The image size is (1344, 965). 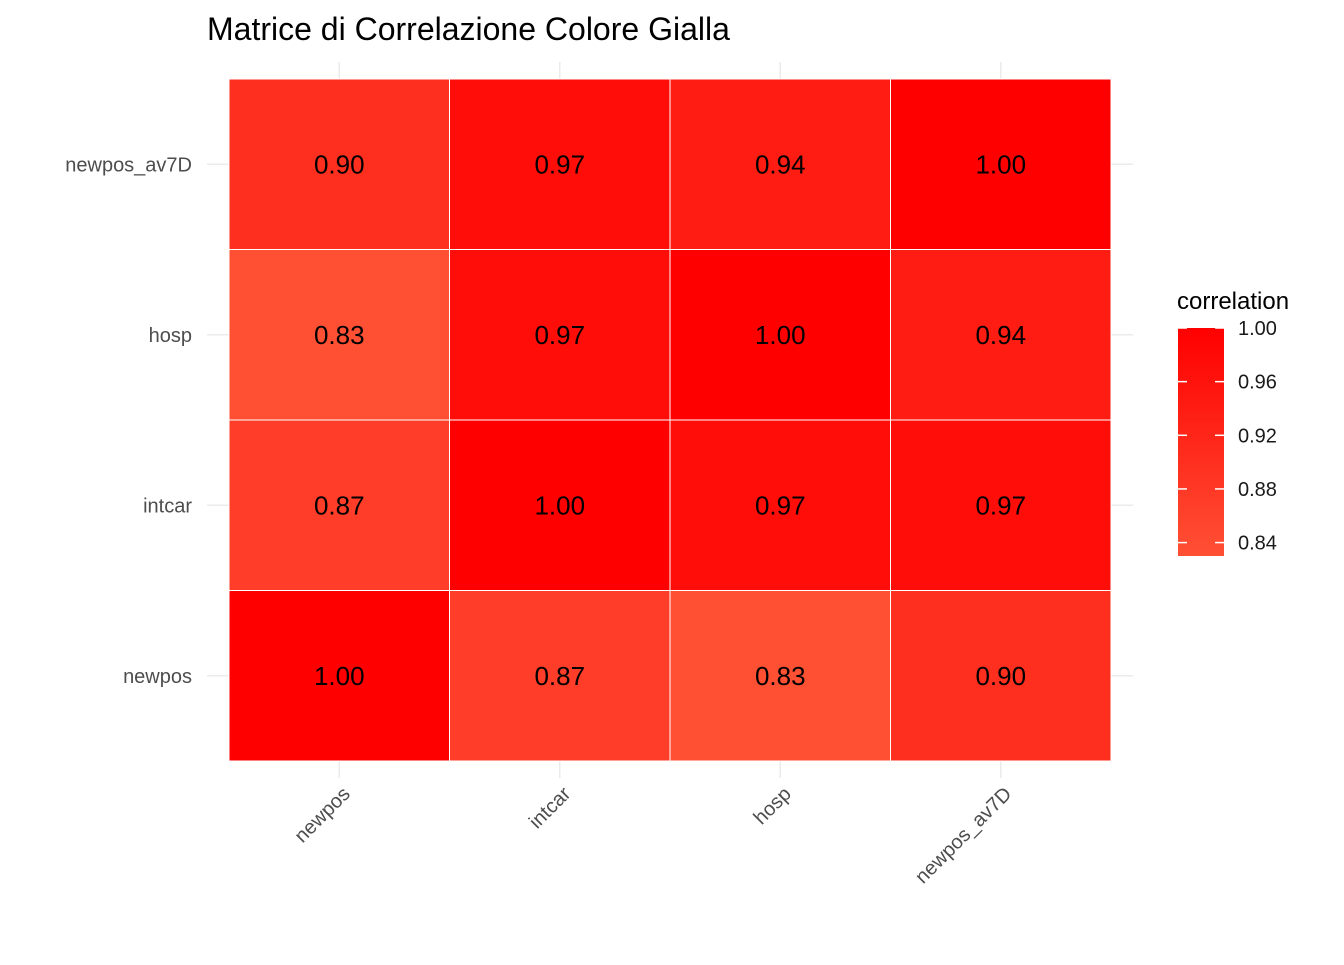 I want to click on y-tick-label: hosp, so click(x=170, y=336).